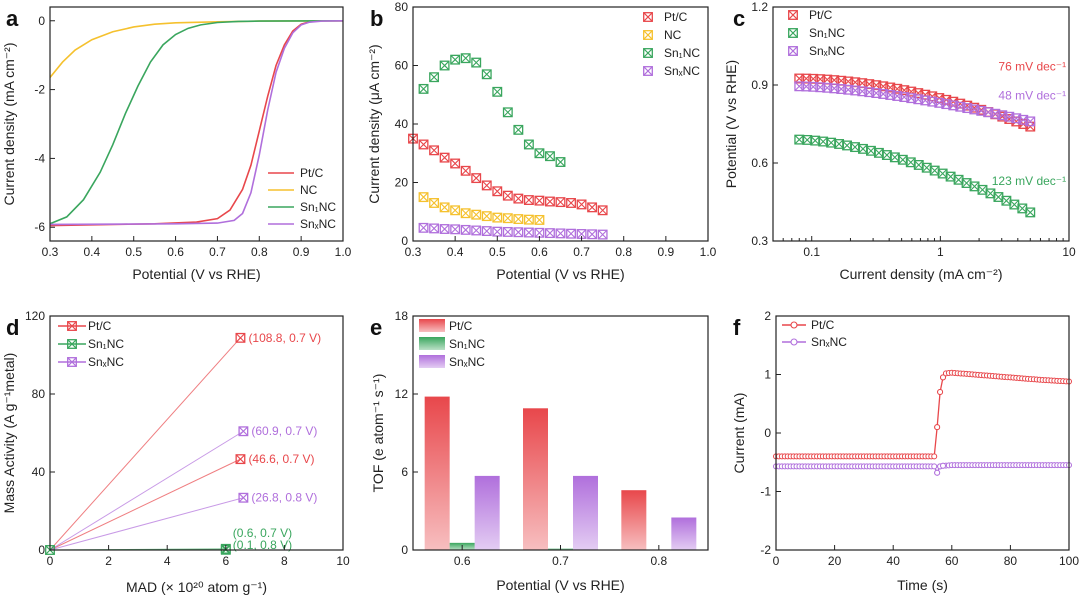  I want to click on y-tick-label: 40, so click(402, 124).